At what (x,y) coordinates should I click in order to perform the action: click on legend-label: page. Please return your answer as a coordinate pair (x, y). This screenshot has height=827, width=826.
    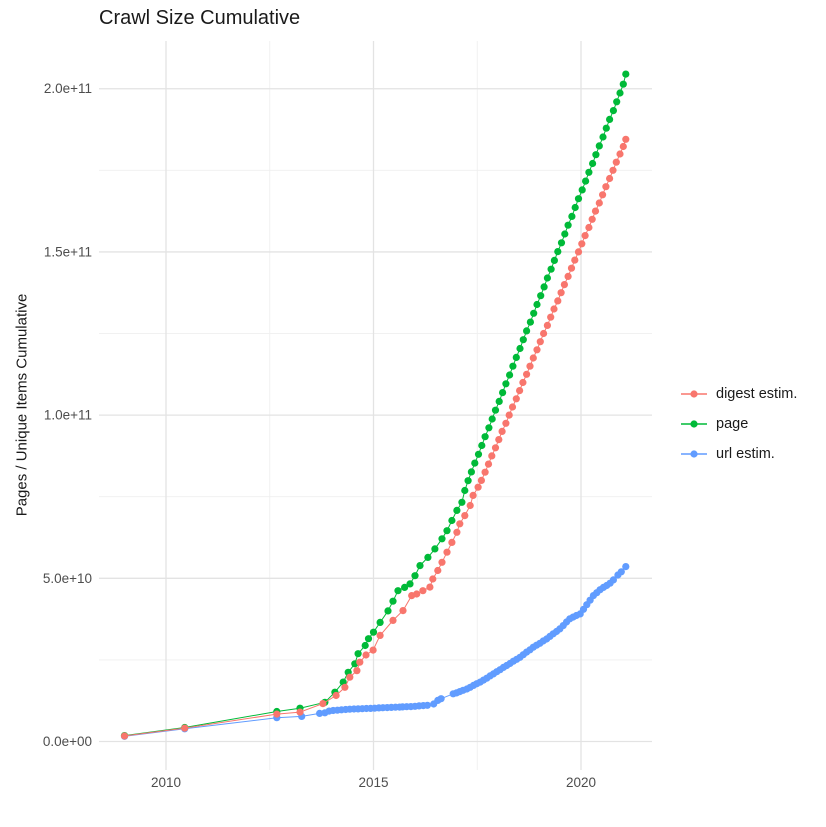
    Looking at the image, I should click on (732, 424).